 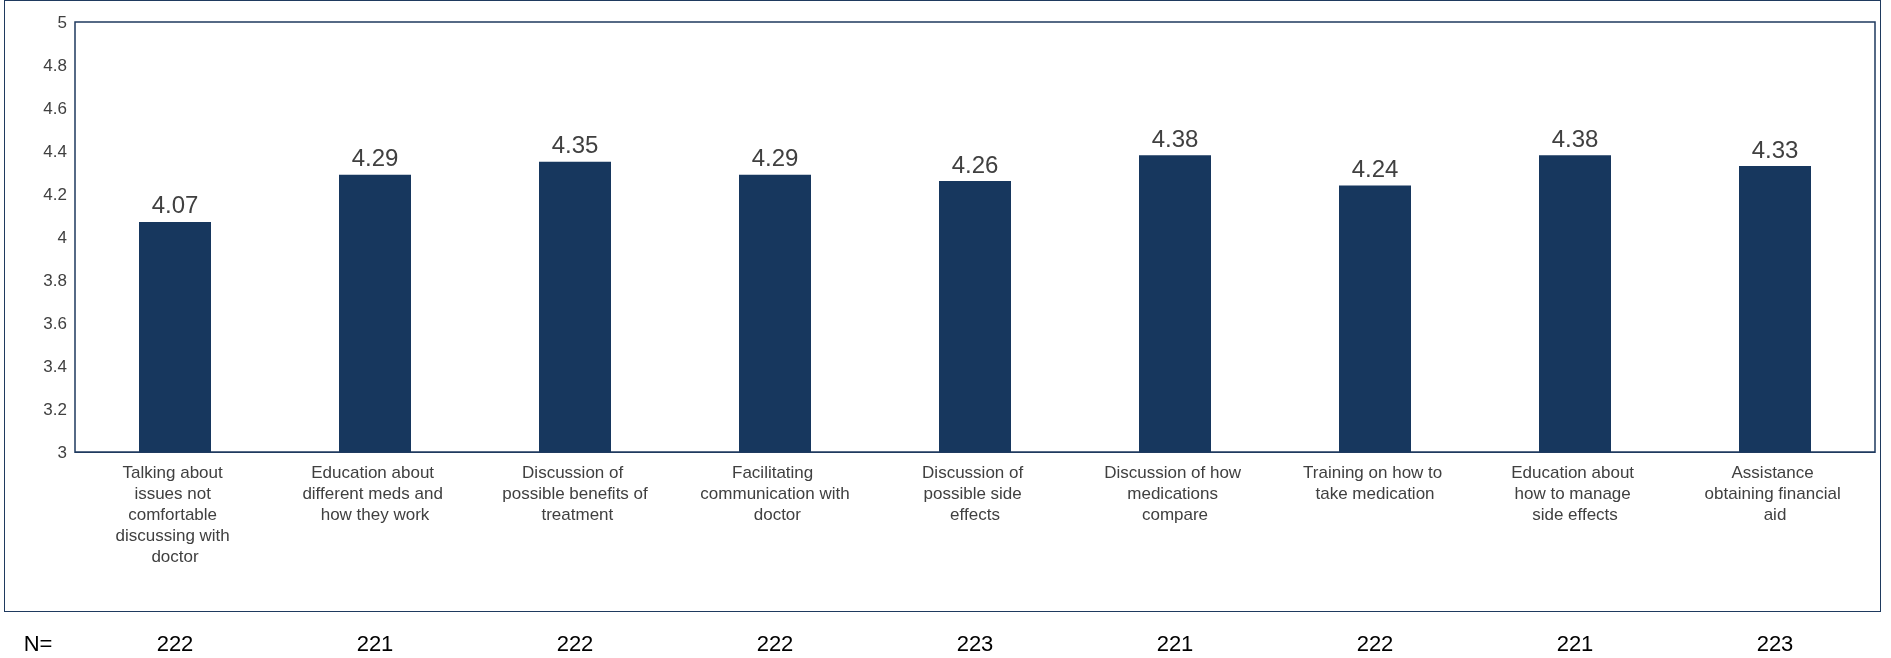 What do you see at coordinates (55, 280) in the screenshot?
I see `y-tick-label: 3.8` at bounding box center [55, 280].